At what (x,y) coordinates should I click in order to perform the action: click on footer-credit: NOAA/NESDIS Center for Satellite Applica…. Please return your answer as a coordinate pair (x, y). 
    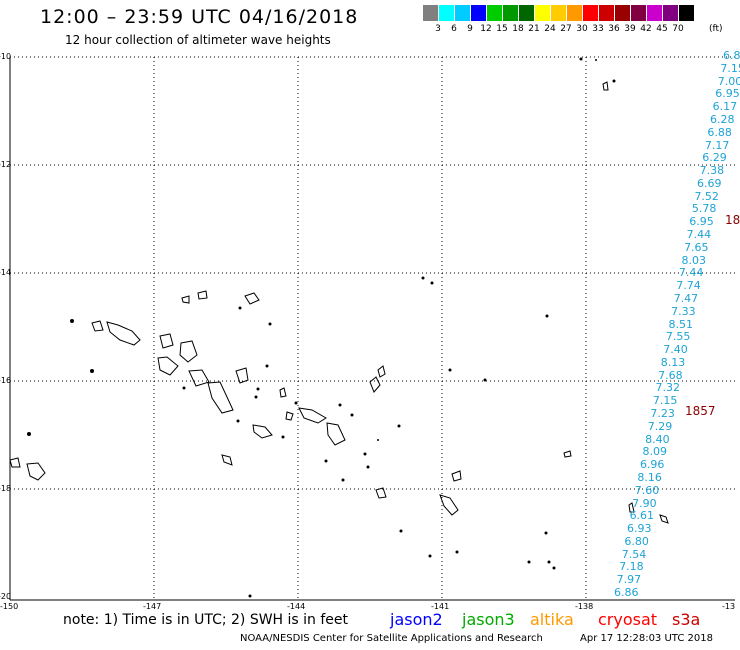
    Looking at the image, I should click on (391, 638).